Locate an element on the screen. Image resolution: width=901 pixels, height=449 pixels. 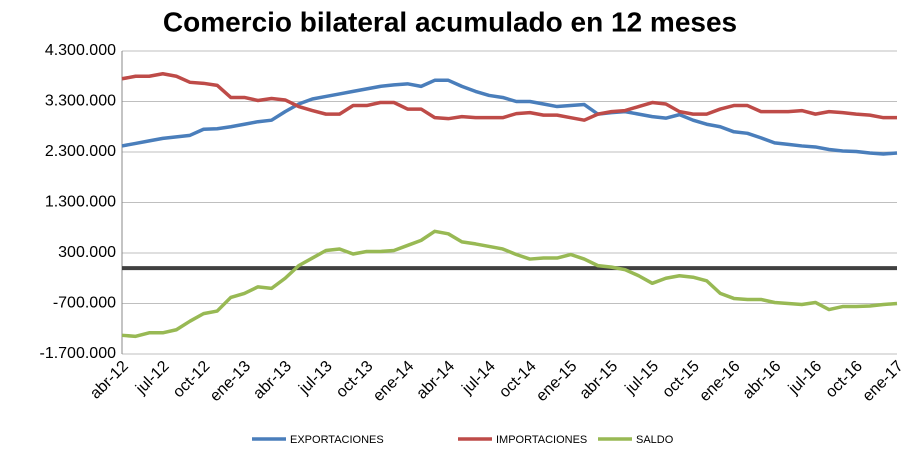
legend-label: IMPORTACIONES is located at coordinates (541, 440).